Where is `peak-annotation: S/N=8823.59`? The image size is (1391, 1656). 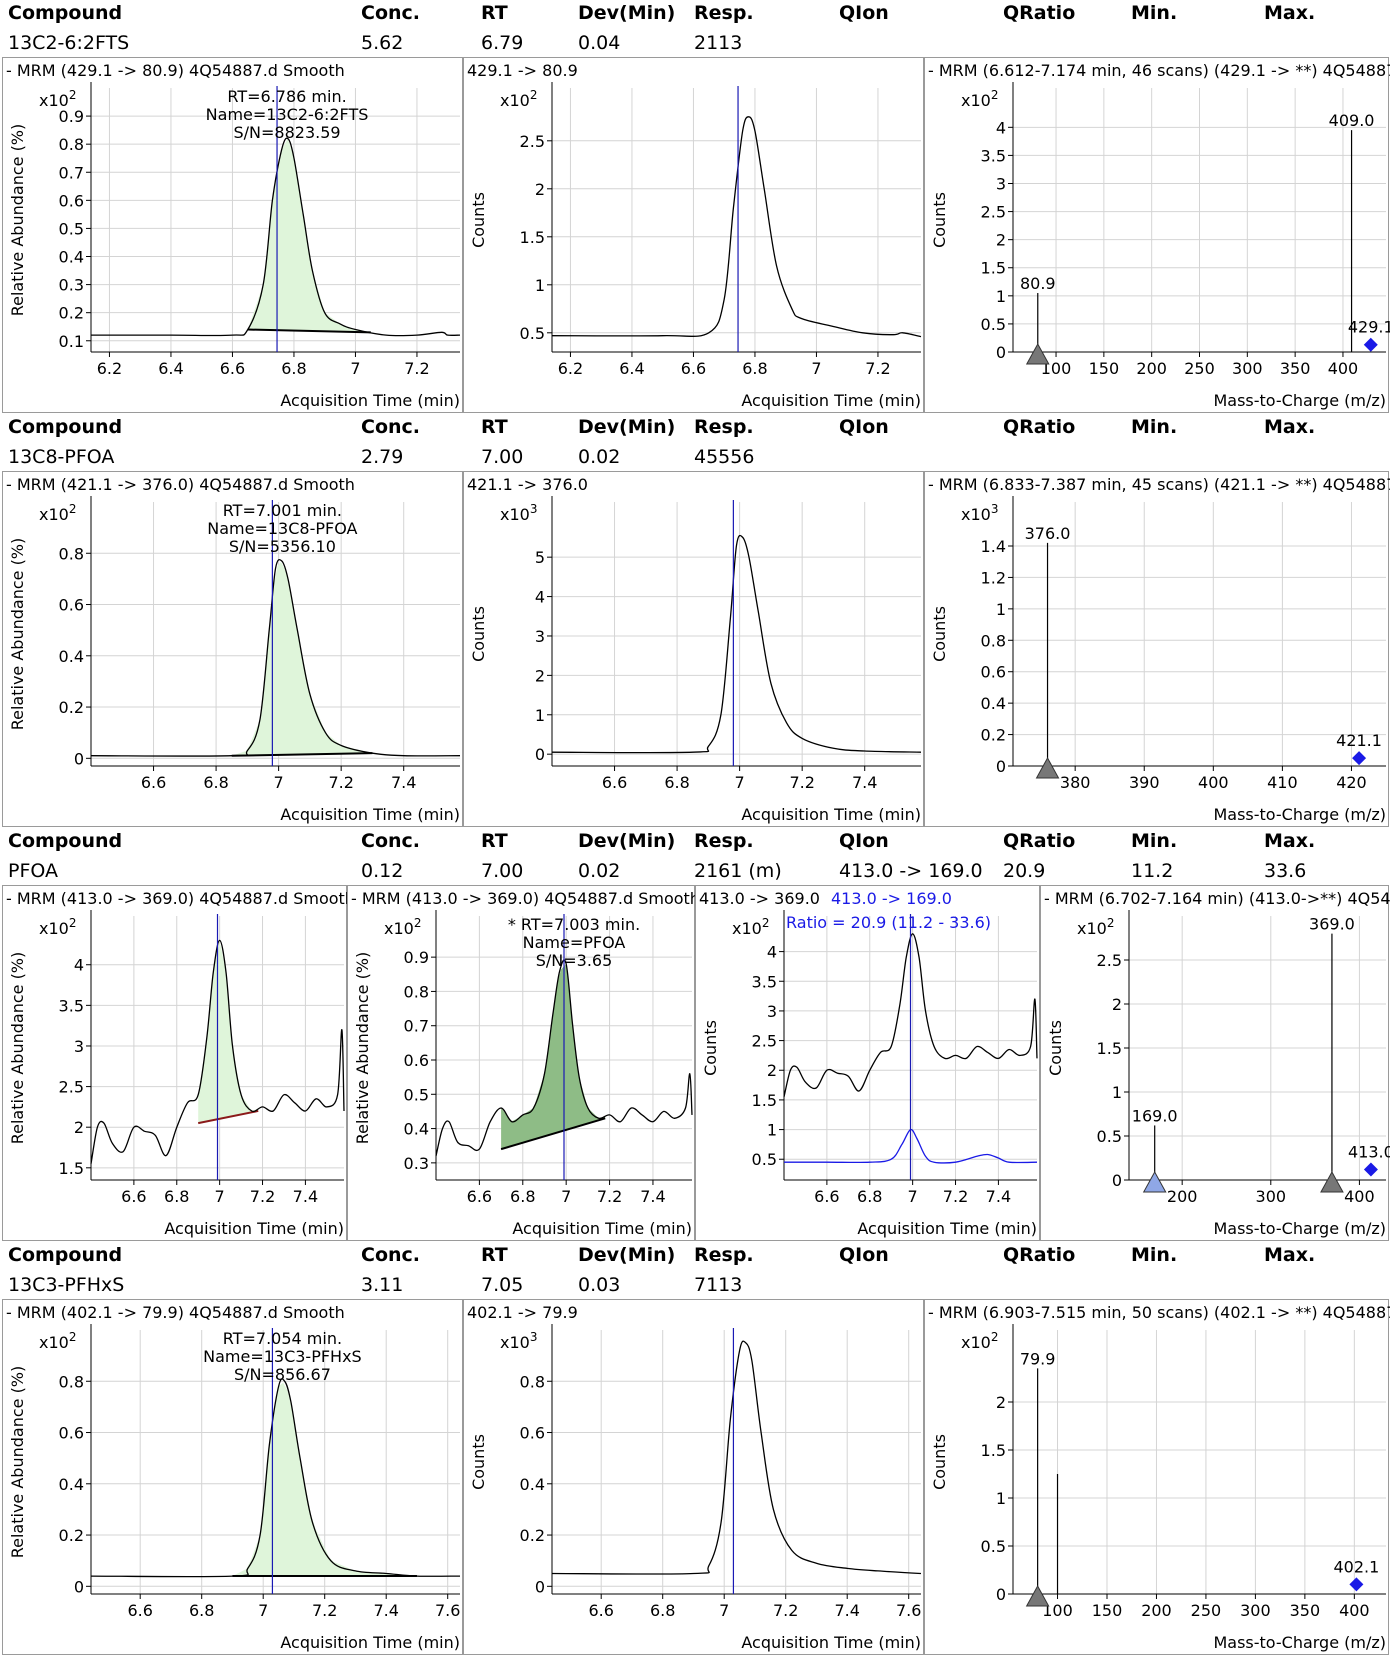
peak-annotation: S/N=8823.59 is located at coordinates (286, 132).